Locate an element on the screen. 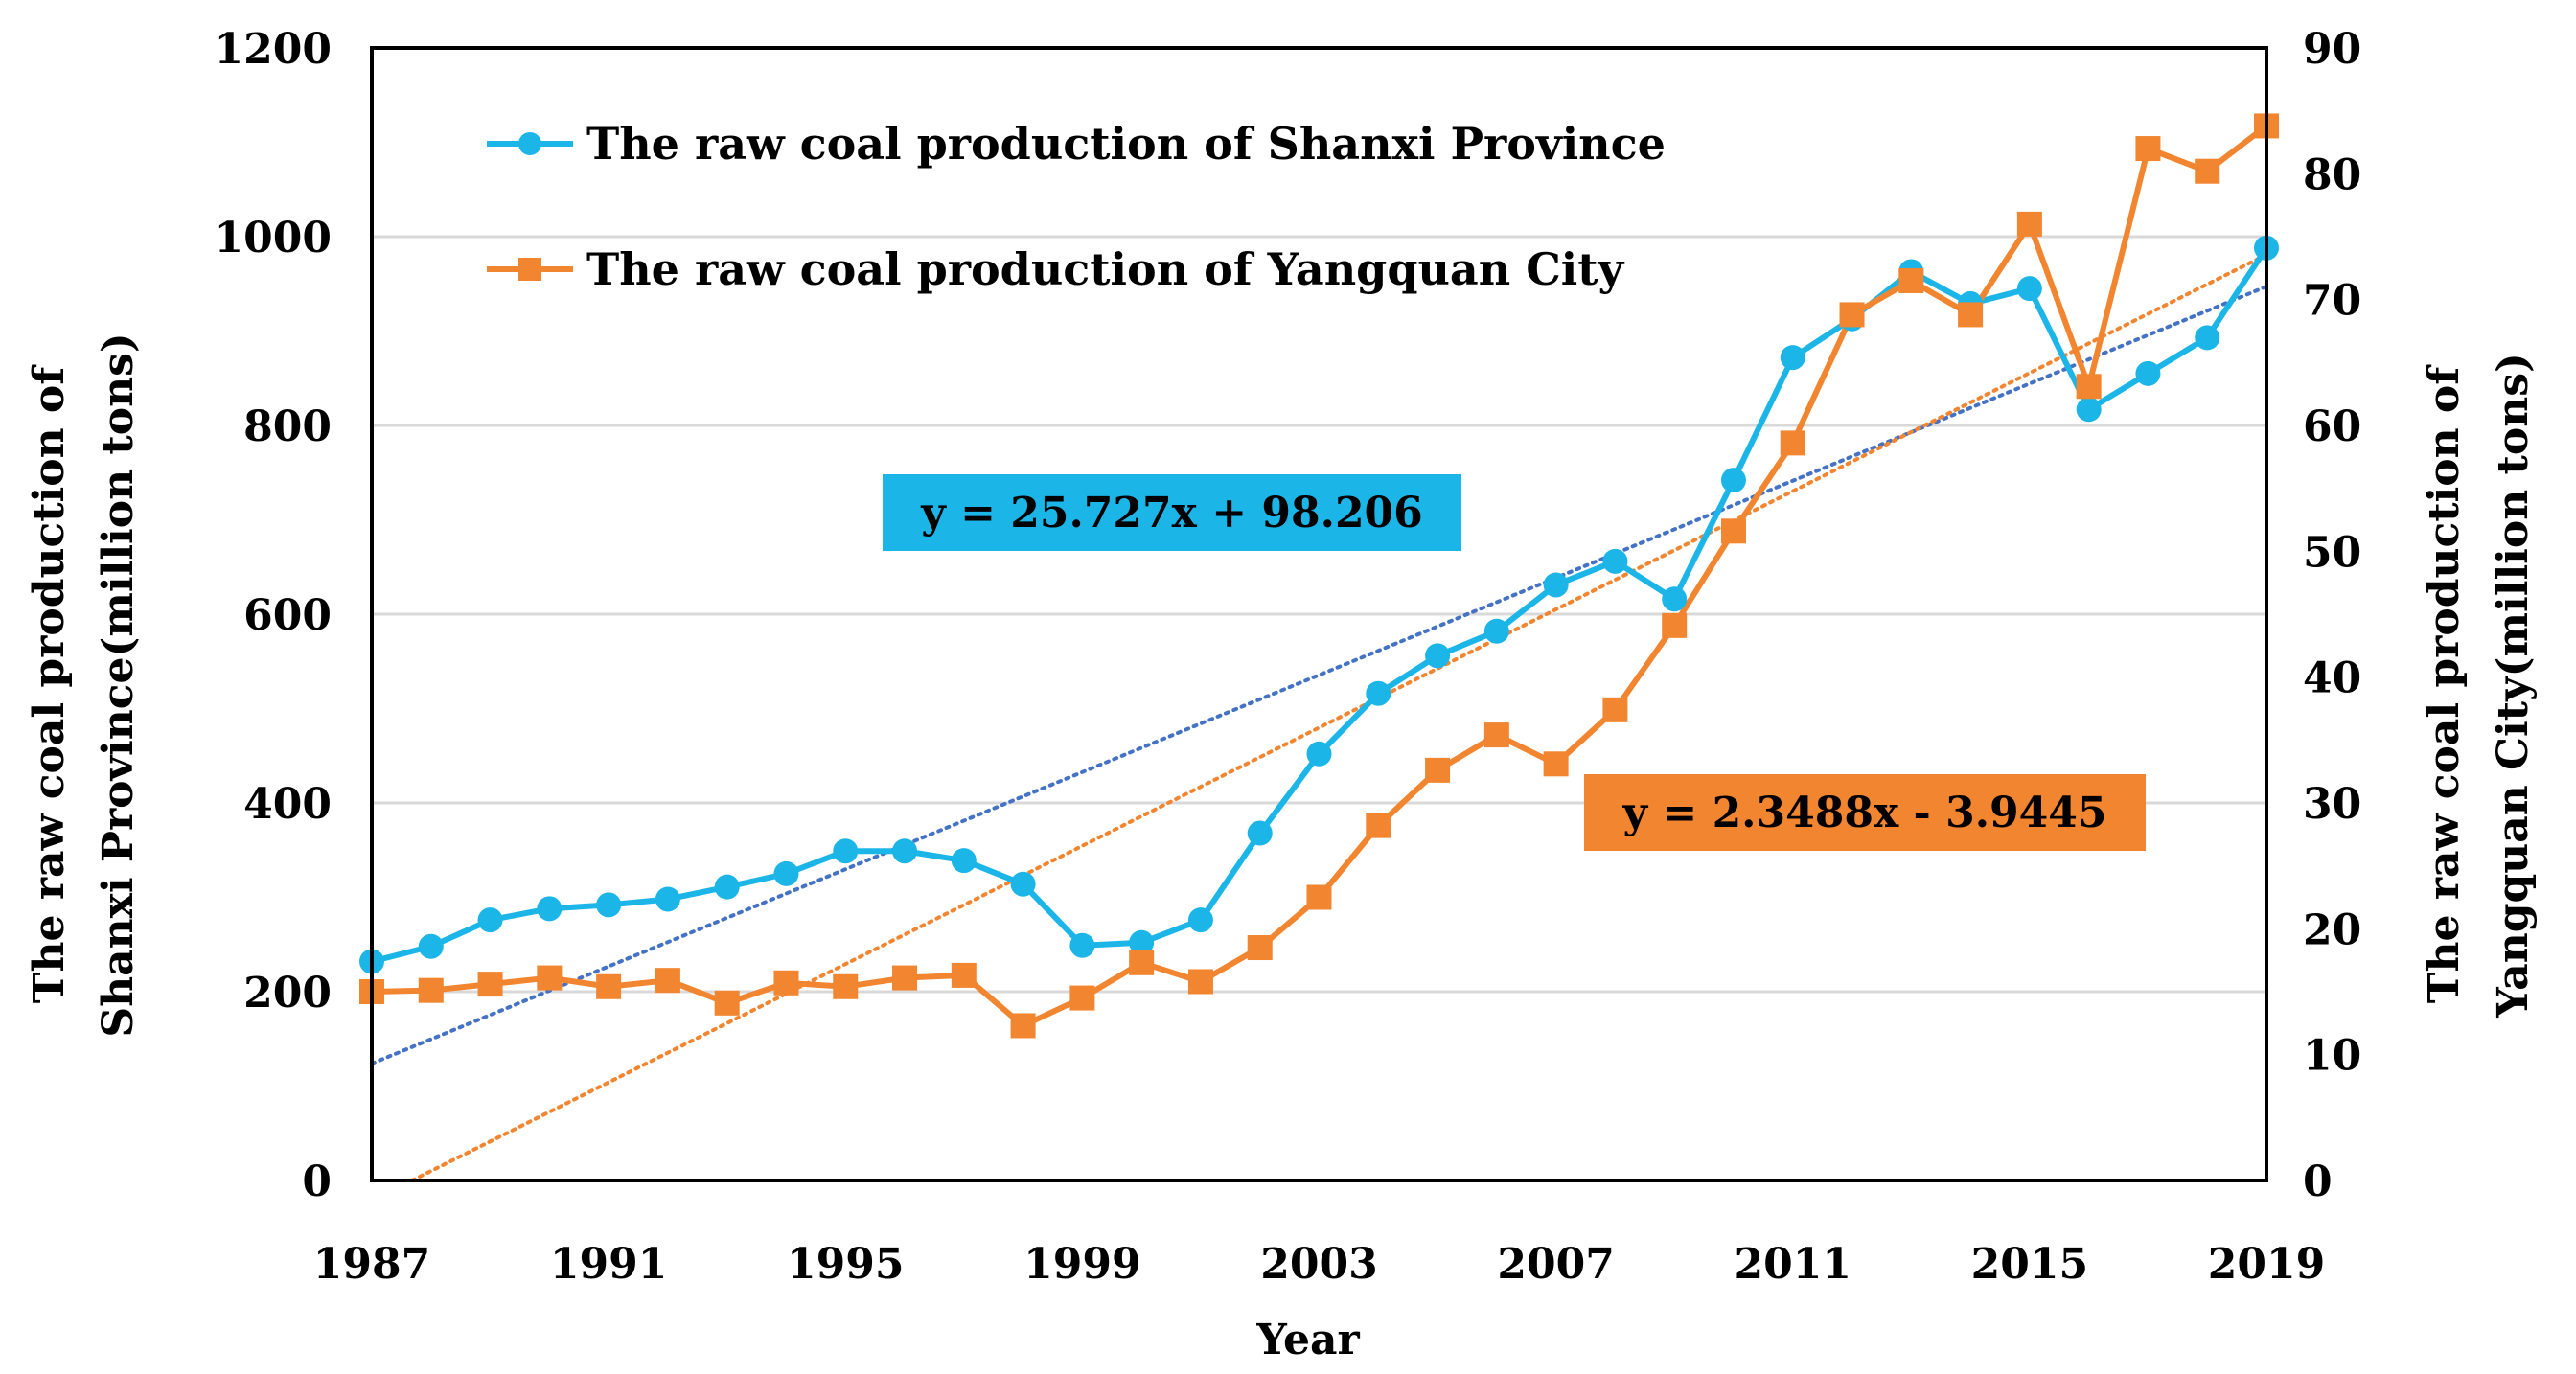 The image size is (2576, 1374). right-tick-label: 30 is located at coordinates (2332, 805).